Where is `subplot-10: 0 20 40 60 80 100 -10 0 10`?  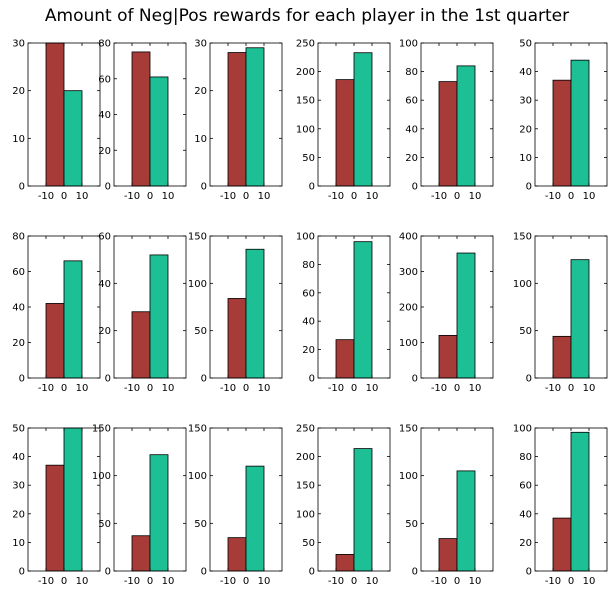
subplot-10: 0 20 40 60 80 100 -10 0 10 is located at coordinates (343, 313).